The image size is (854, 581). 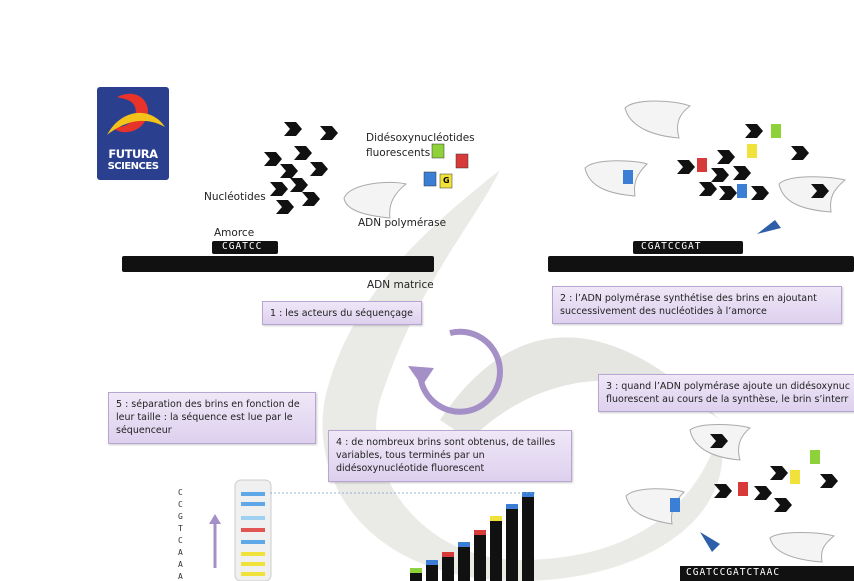 What do you see at coordinates (242, 246) in the screenshot?
I see `primer-sequence: CGATCC` at bounding box center [242, 246].